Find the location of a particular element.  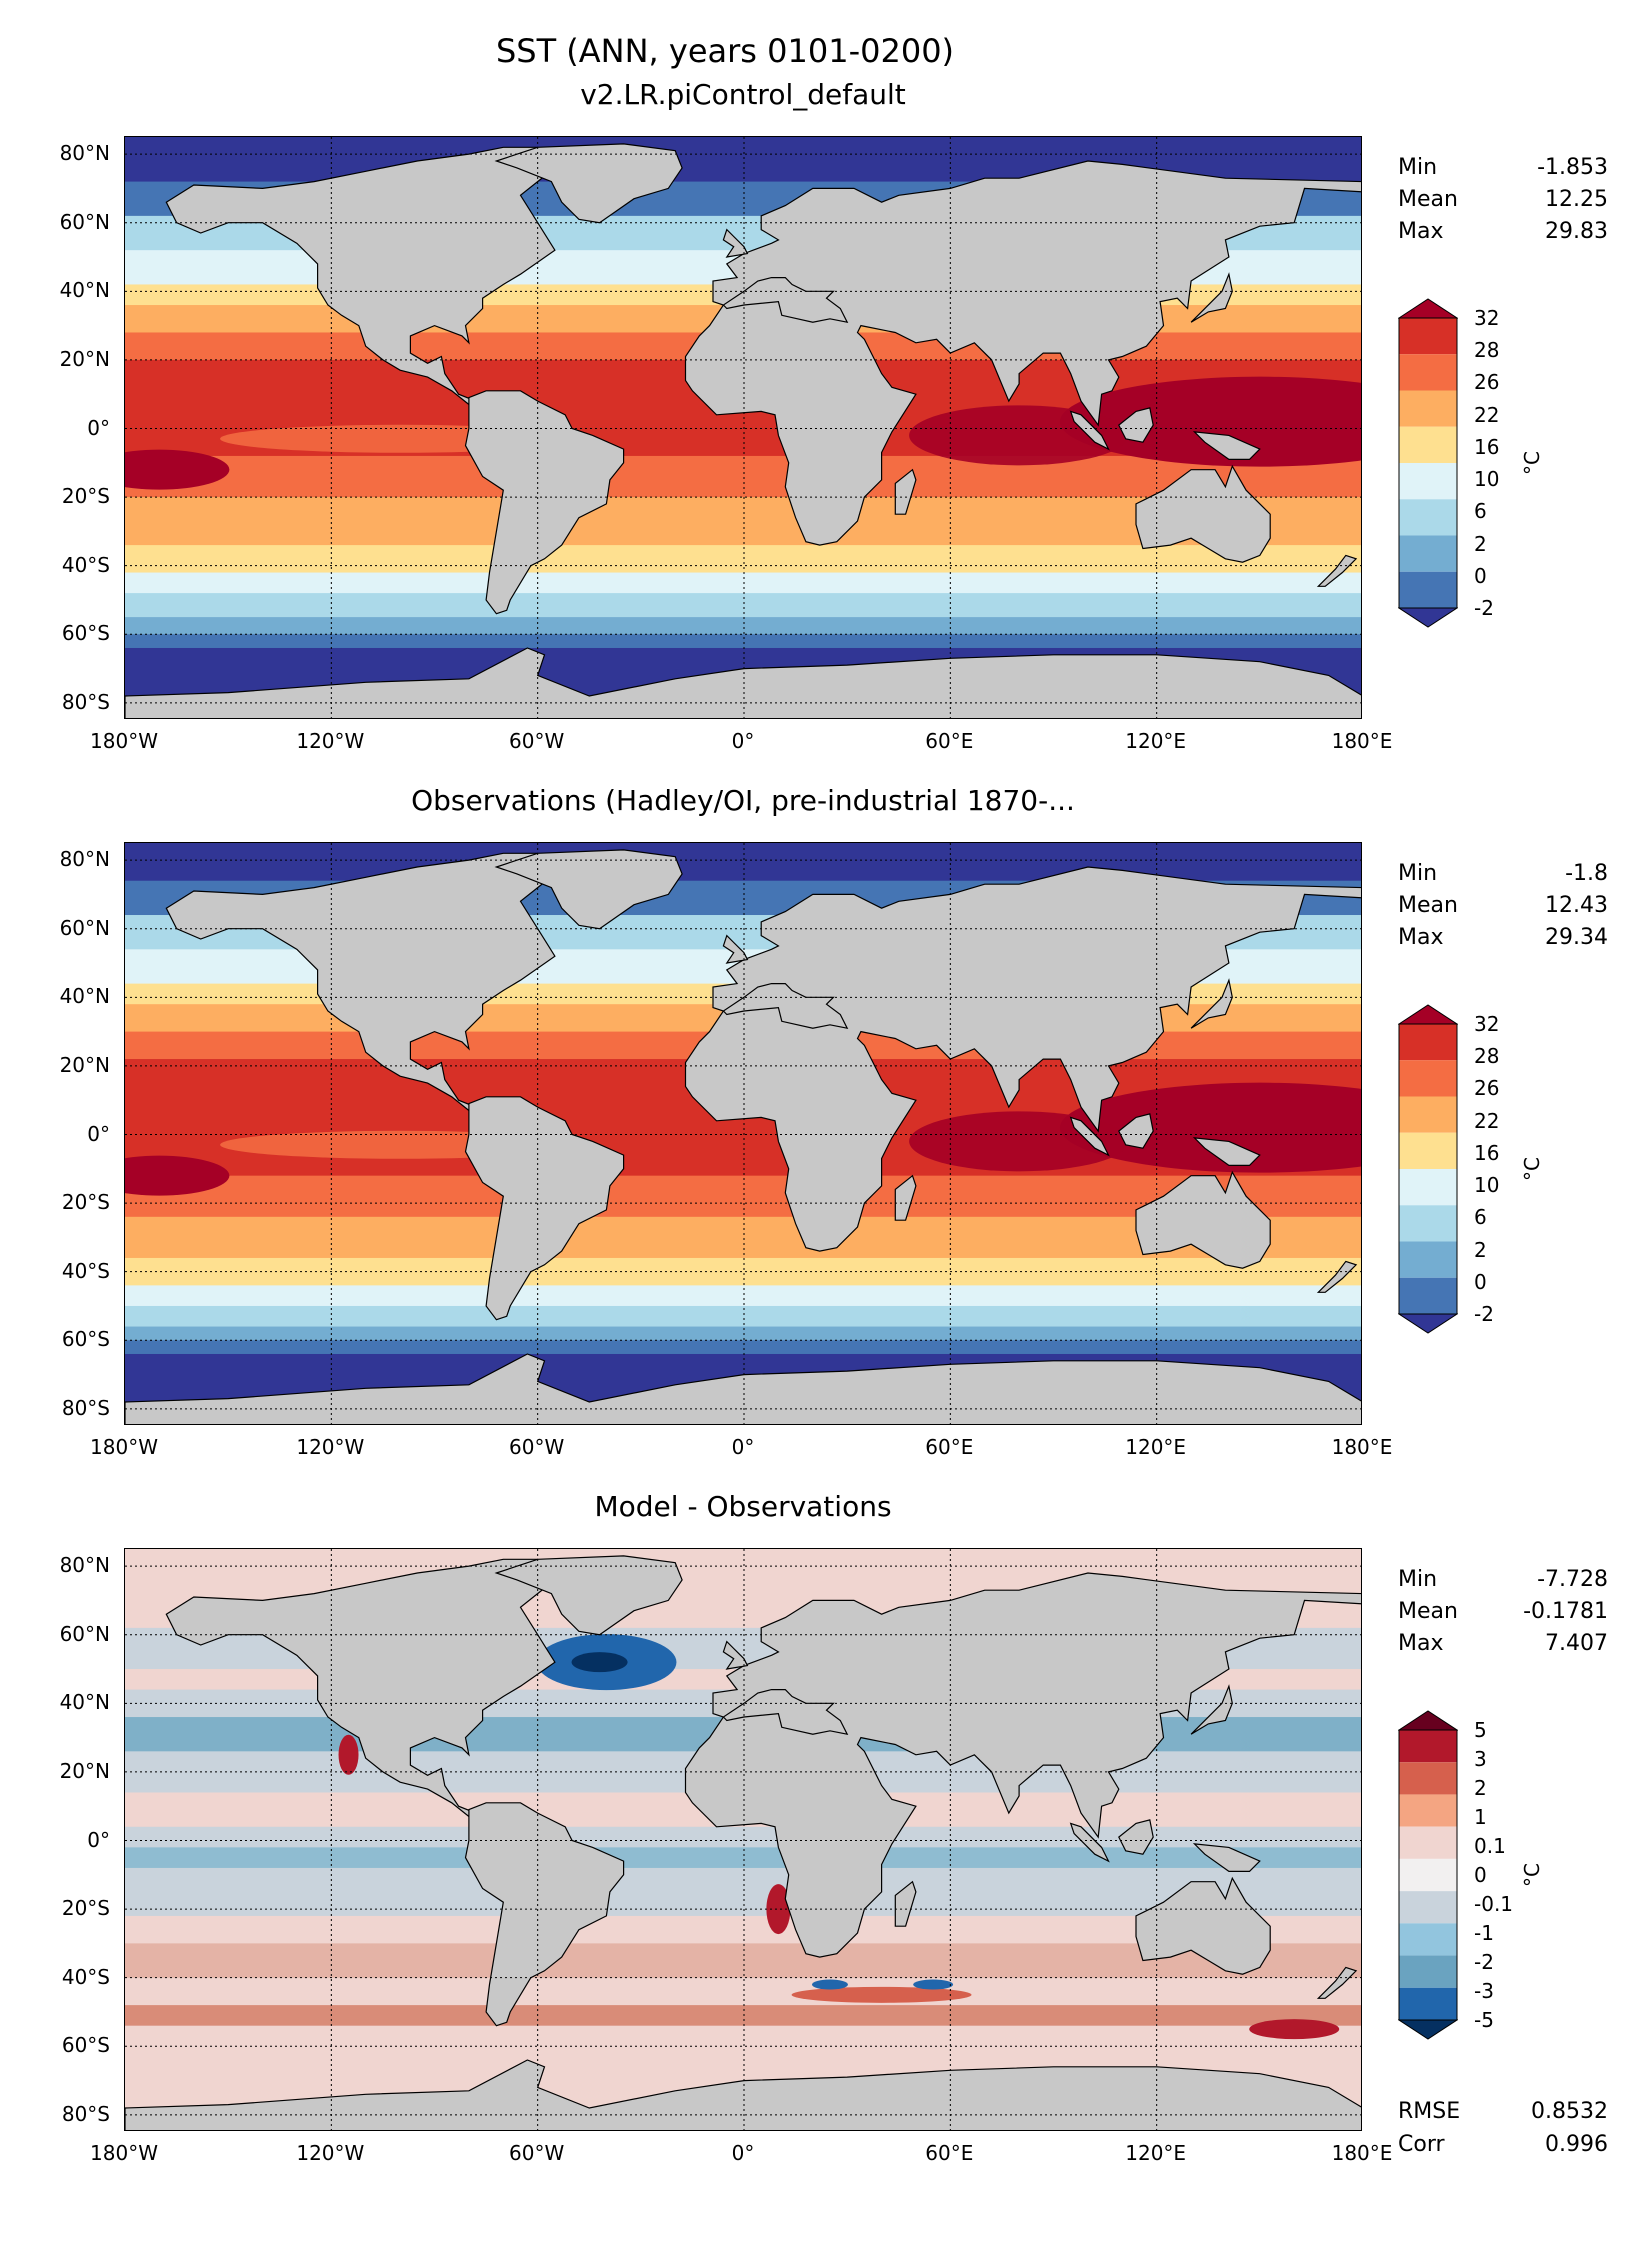

stat-row-min: Min -1.853 is located at coordinates (1503, 168).